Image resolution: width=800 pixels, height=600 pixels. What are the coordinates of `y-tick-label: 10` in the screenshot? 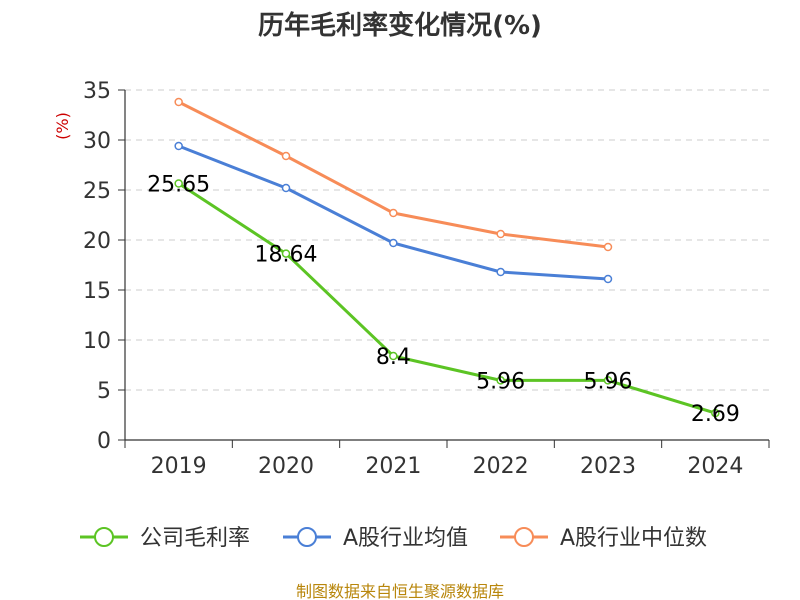 It's located at (97, 341).